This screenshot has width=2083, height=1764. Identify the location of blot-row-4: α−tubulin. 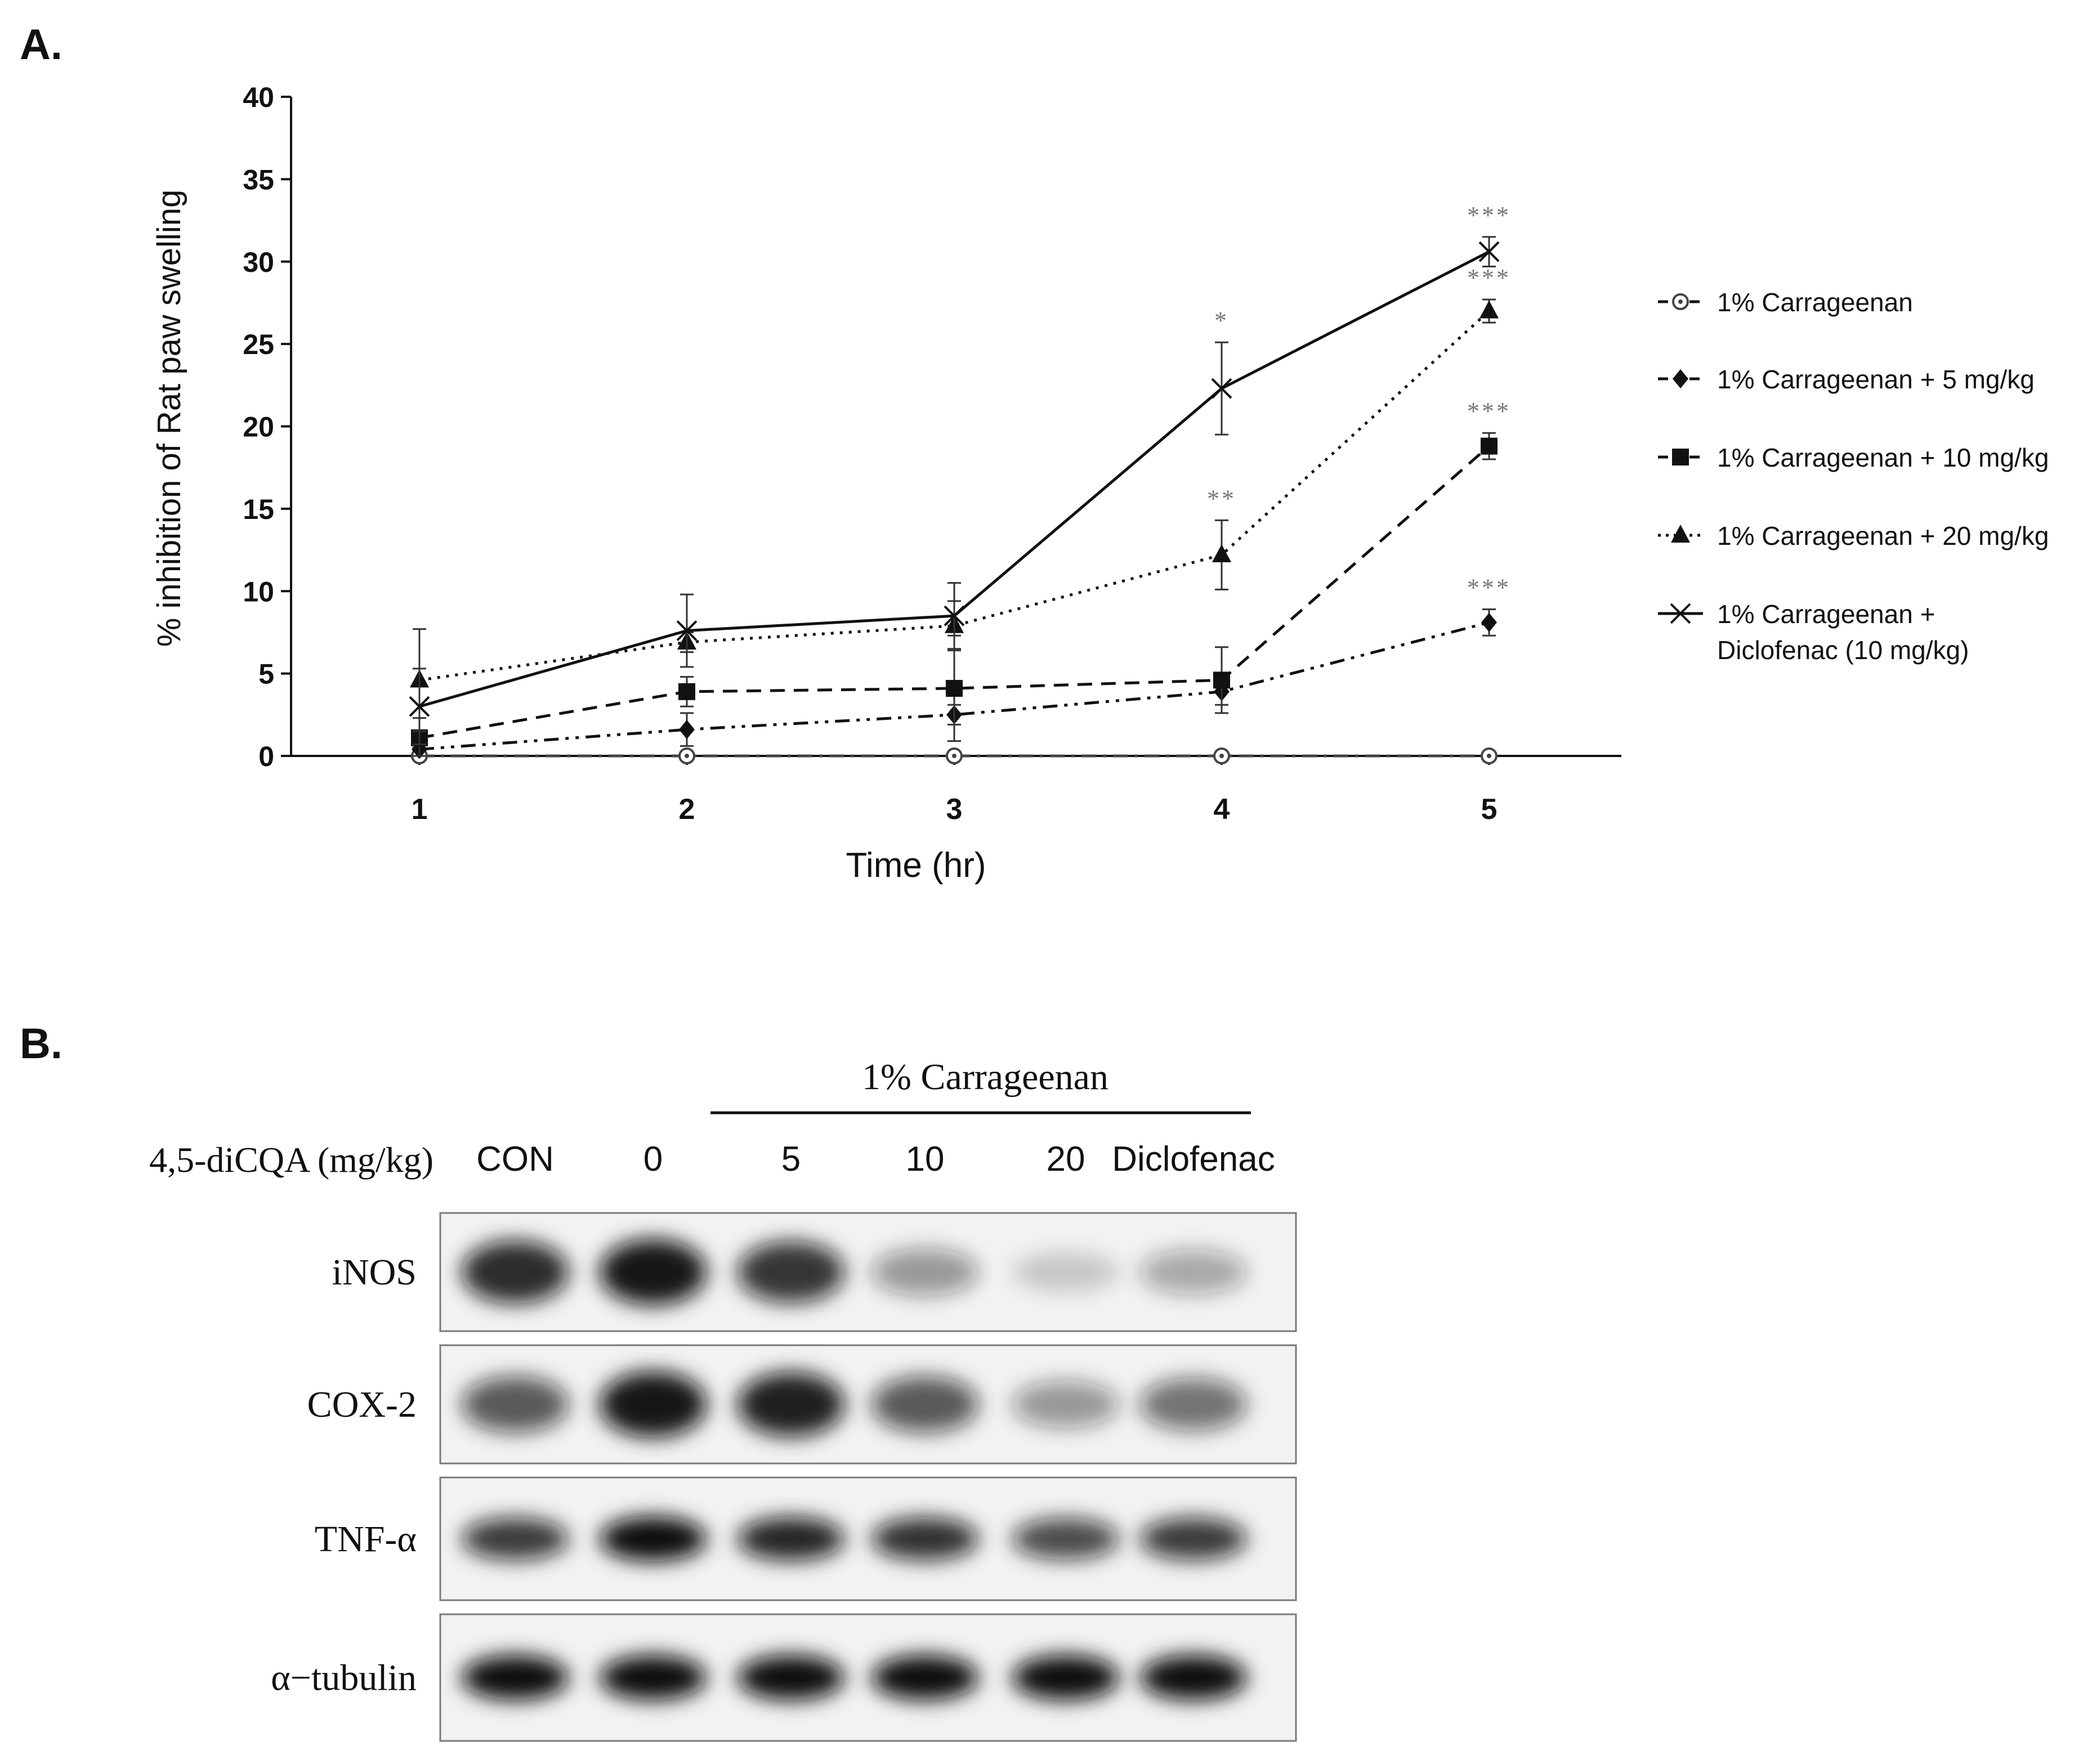
(784, 1677).